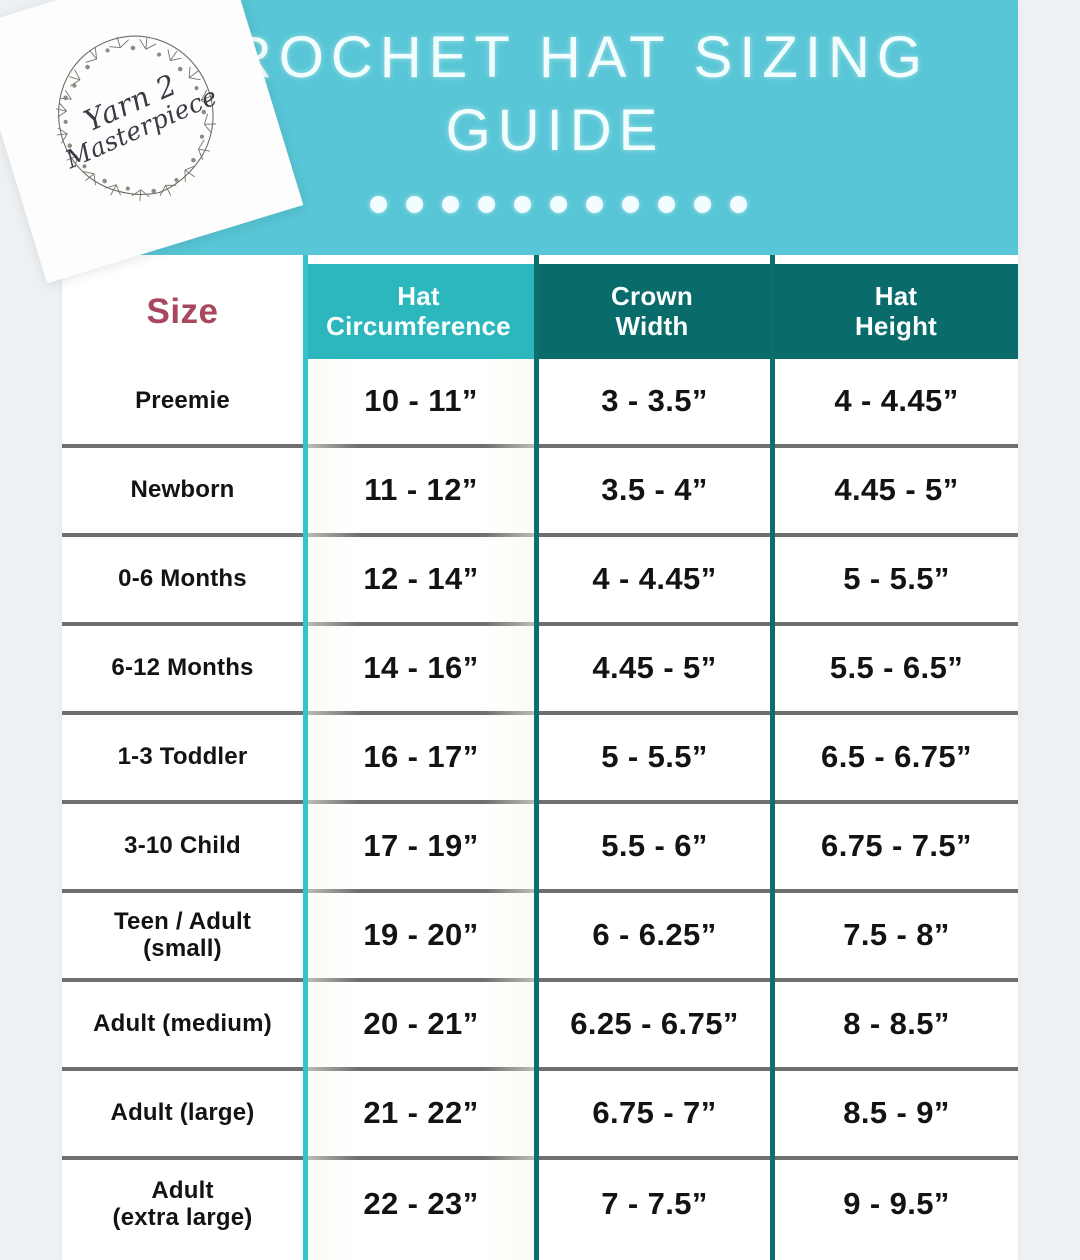  I want to click on column-header-circumference: Hat Circumference, so click(418, 311).